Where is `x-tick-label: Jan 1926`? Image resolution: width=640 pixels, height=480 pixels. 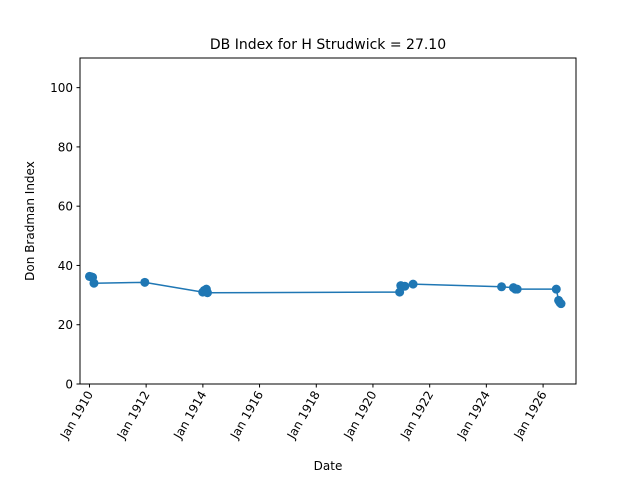 x-tick-label: Jan 1926 is located at coordinates (530, 416).